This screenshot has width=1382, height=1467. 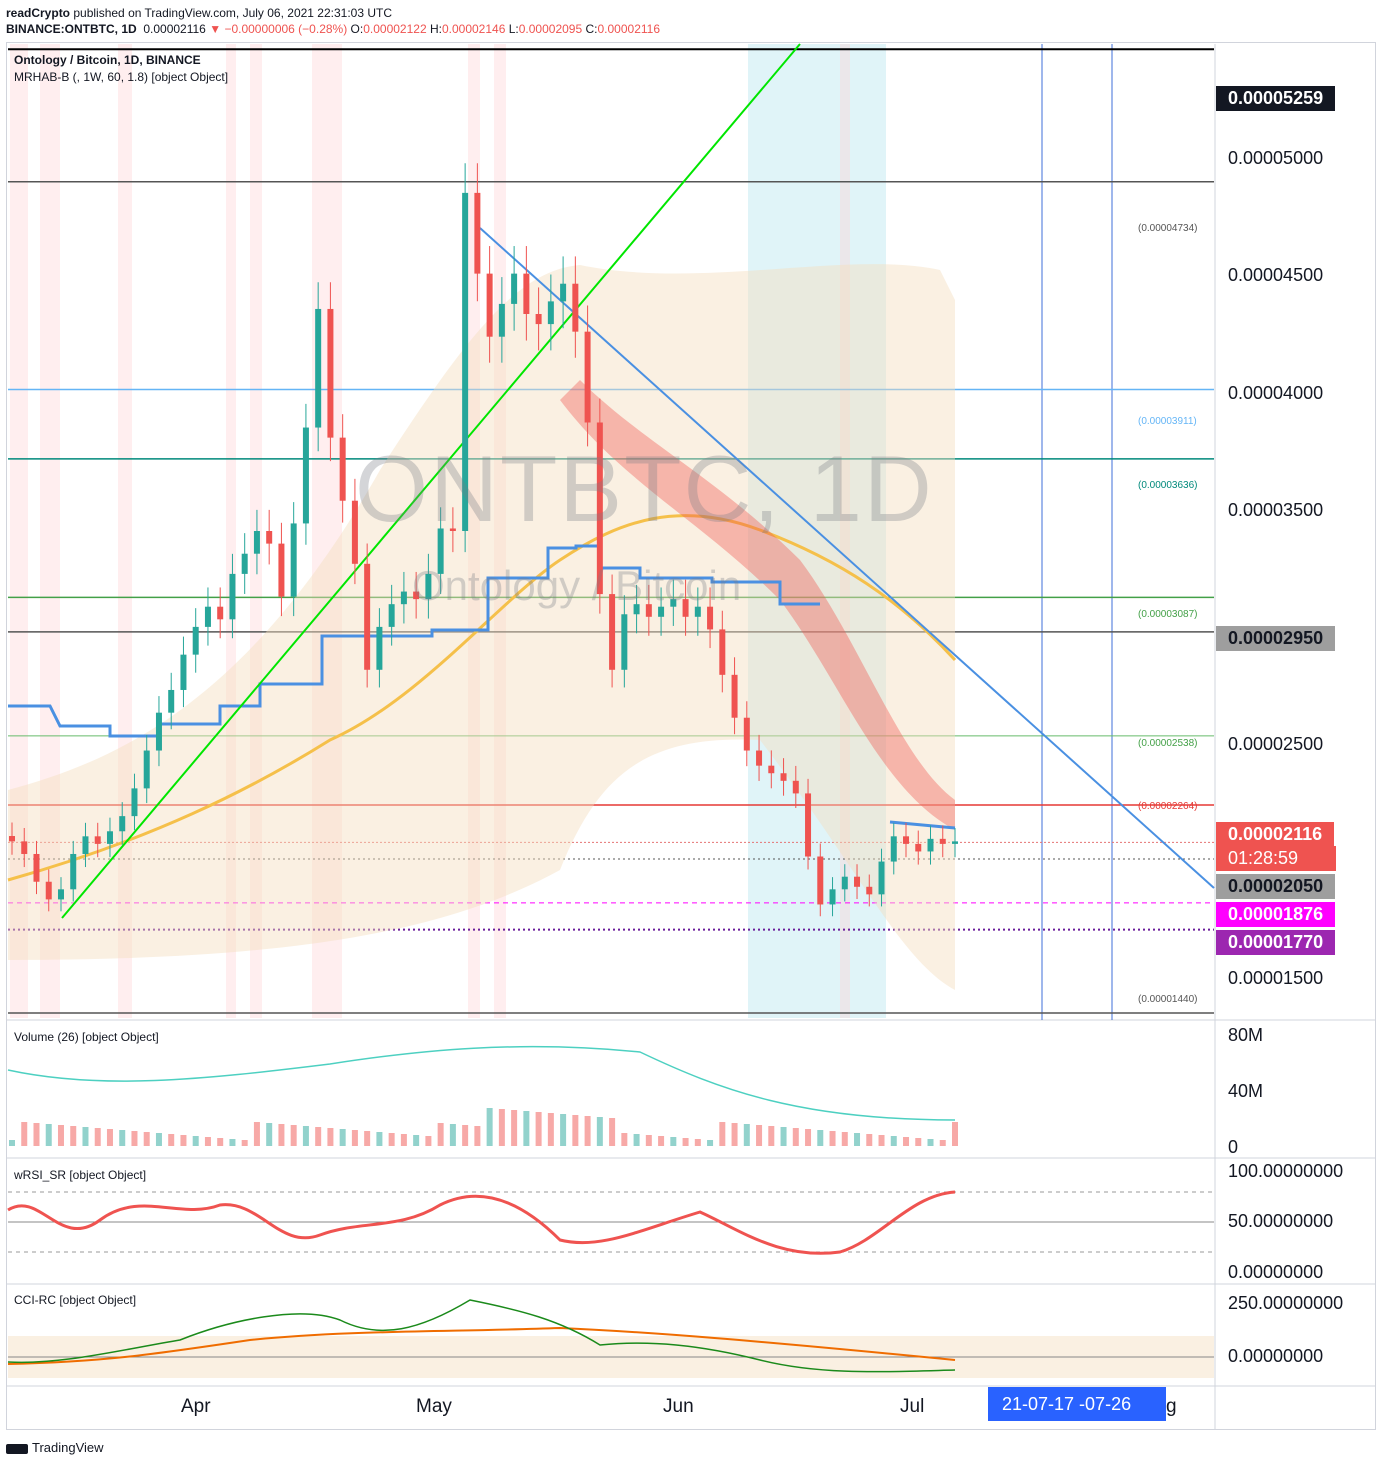 What do you see at coordinates (75, 1300) in the screenshot?
I see `cci-legend: CCI-RC [object Object]` at bounding box center [75, 1300].